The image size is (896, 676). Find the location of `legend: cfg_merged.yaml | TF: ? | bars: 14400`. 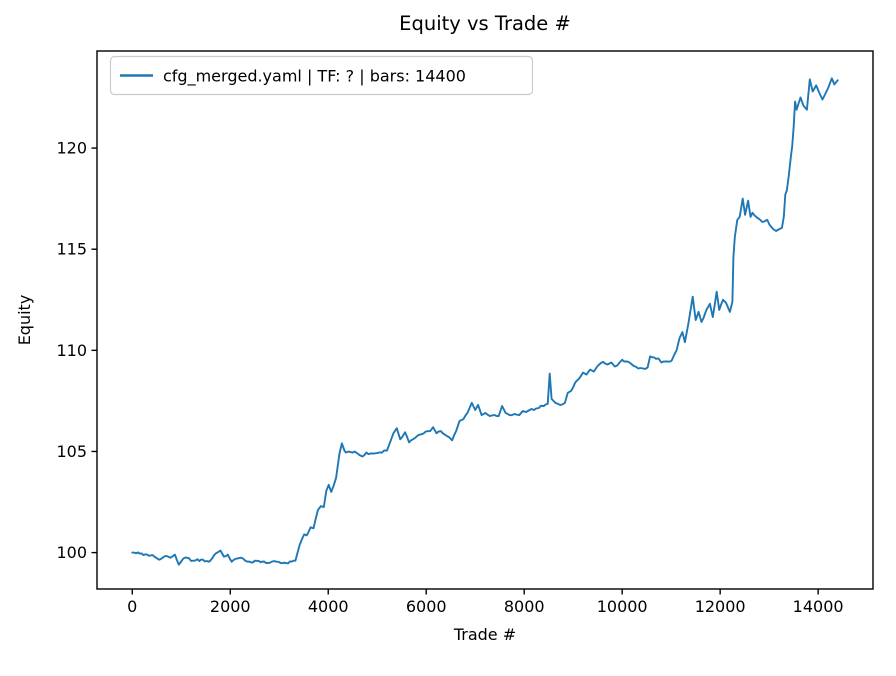

legend: cfg_merged.yaml | TF: ? | bars: 14400 is located at coordinates (321, 75).